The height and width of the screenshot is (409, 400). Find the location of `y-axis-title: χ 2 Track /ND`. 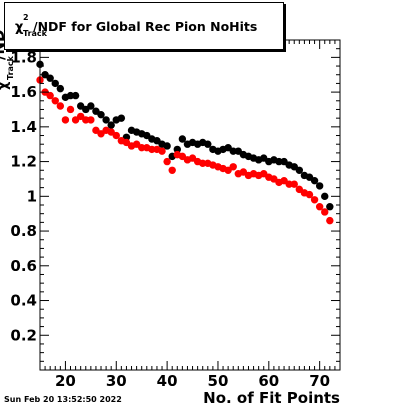

y-axis-title: χ 2 Track /ND is located at coordinates (9, 45).